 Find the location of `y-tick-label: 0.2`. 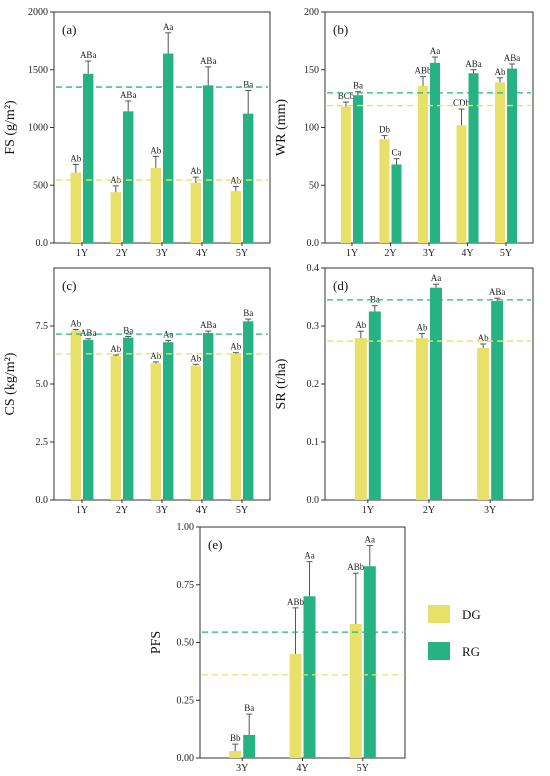

y-tick-label: 0.2 is located at coordinates (313, 384).